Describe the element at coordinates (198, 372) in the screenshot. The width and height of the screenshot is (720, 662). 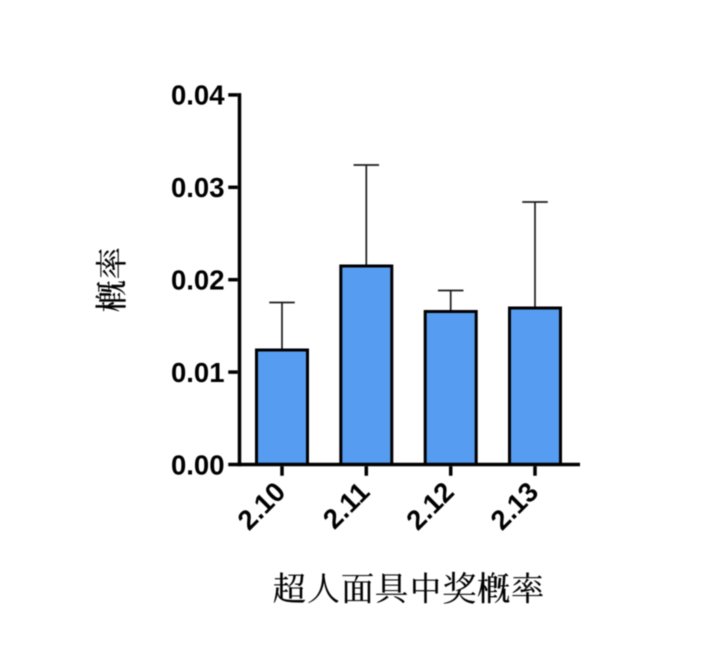
I see `svg-text: 0.01` at that location.